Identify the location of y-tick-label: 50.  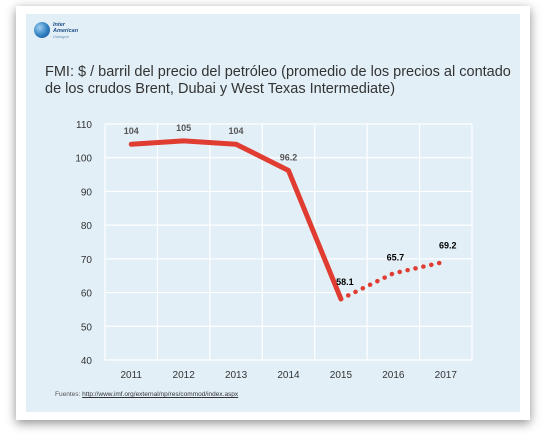
(87, 327).